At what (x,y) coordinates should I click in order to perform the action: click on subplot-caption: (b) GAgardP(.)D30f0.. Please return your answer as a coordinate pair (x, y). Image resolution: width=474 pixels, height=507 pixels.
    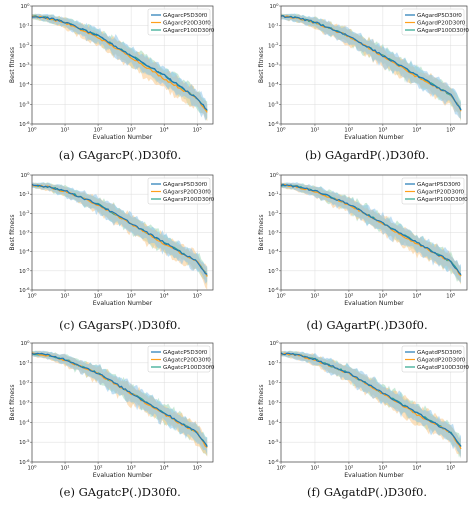
    Looking at the image, I should click on (367, 155).